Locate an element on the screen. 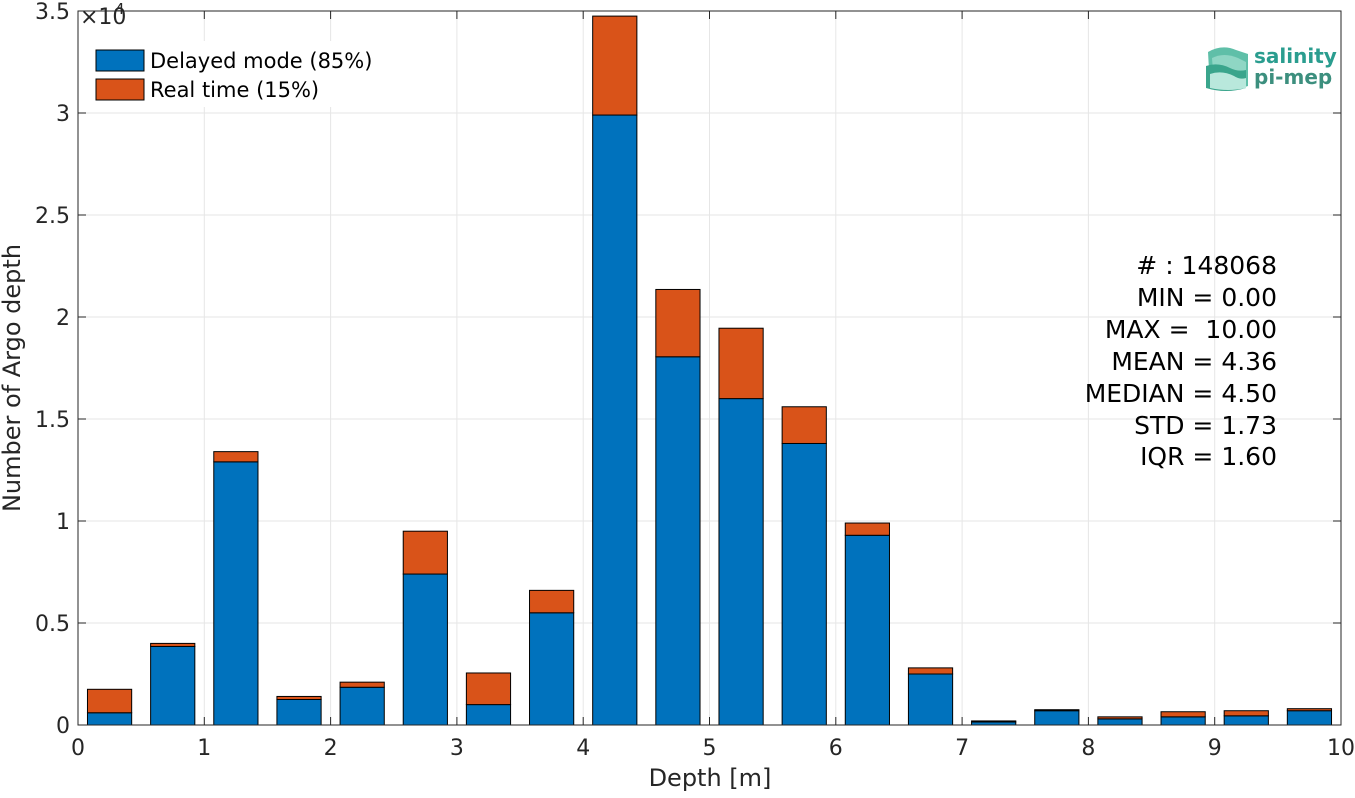 This screenshot has width=1355, height=798. stats-count: # : 148068 is located at coordinates (1206, 265).